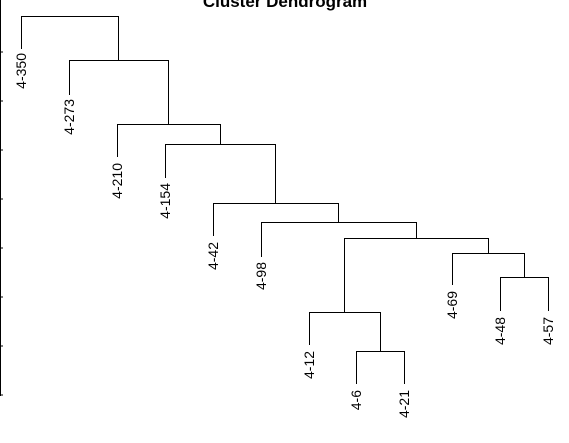 The width and height of the screenshot is (569, 443). I want to click on leaf-label: 4-48, so click(500, 331).